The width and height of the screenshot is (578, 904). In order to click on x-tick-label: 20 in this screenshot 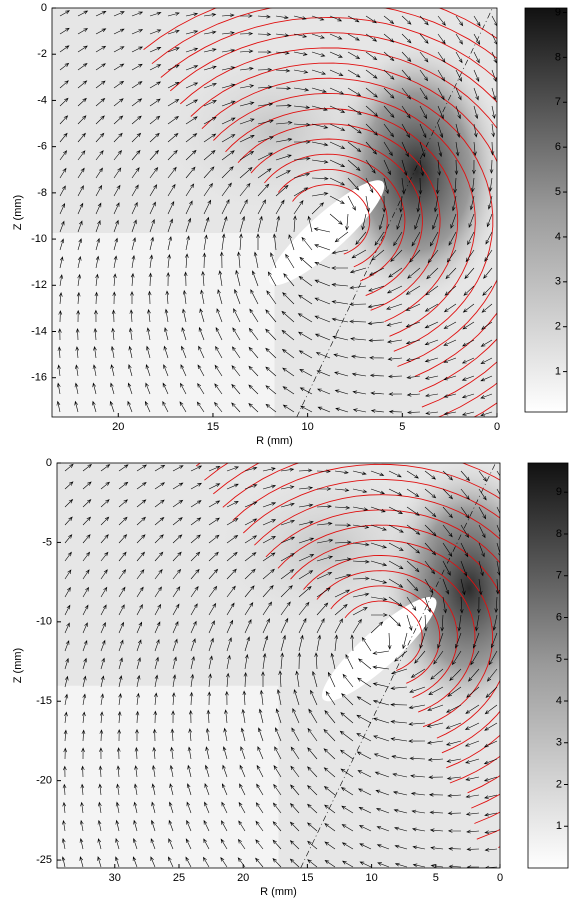, I will do `click(243, 878)`.